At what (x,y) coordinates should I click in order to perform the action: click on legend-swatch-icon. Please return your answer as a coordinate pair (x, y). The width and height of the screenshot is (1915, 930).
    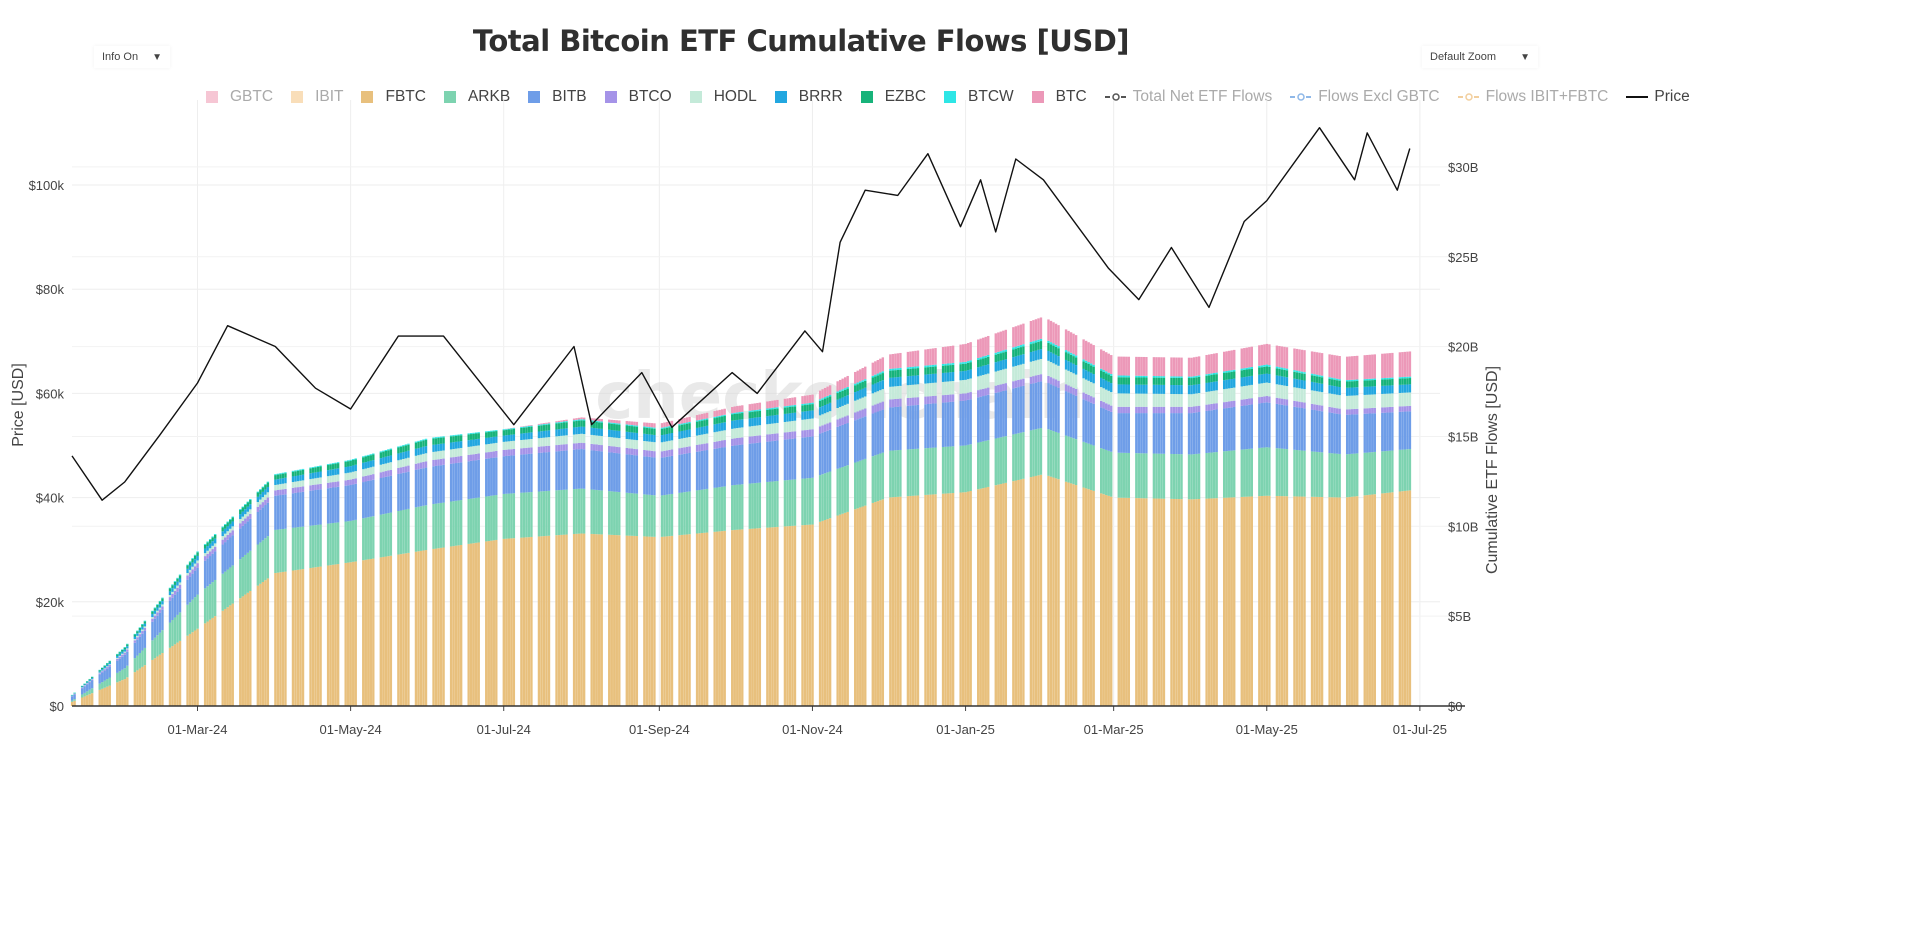
    Looking at the image, I should click on (449, 97).